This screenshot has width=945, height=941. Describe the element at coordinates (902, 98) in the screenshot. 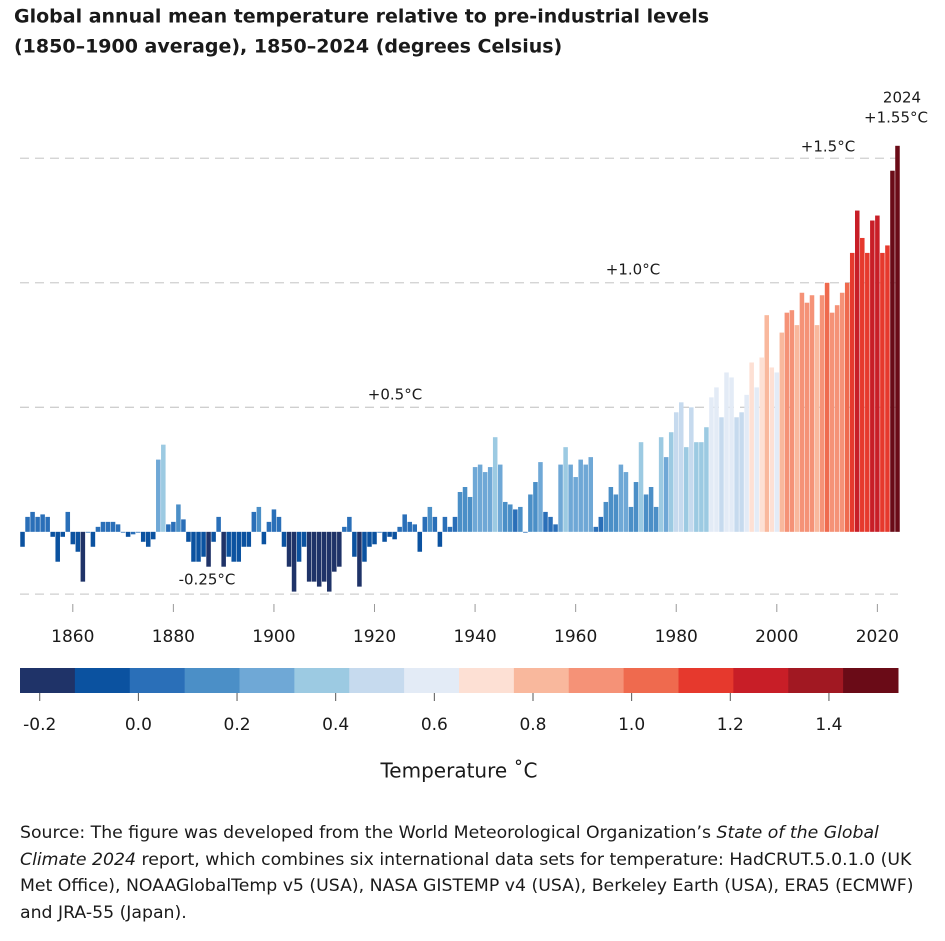

I see `annotation-year: 2024` at that location.